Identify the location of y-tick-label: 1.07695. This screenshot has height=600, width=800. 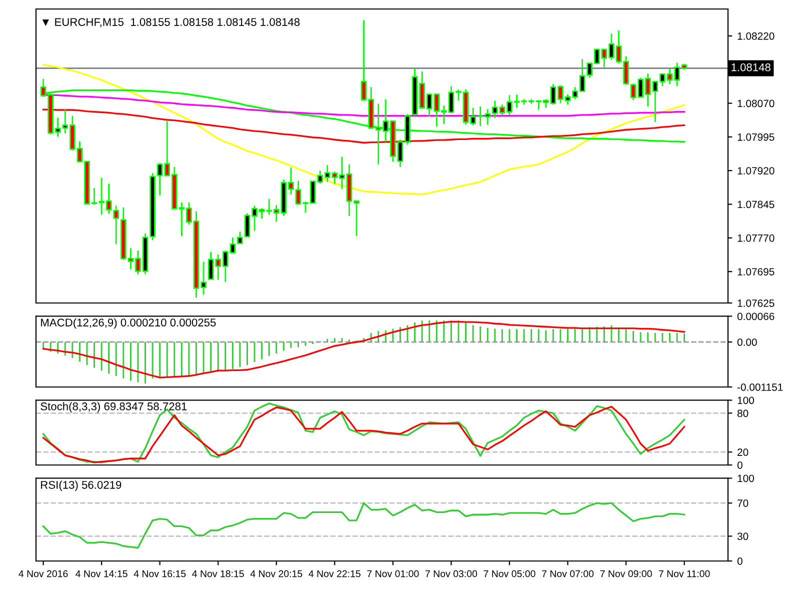
(756, 272).